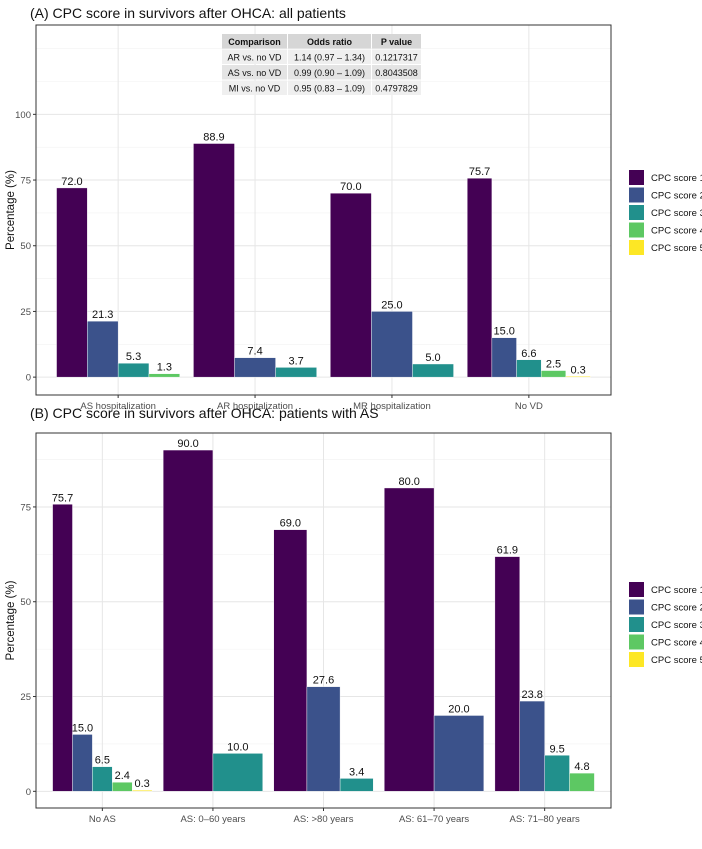  Describe the element at coordinates (391, 305) in the screenshot. I see `bar-value-label: 25.0` at that location.